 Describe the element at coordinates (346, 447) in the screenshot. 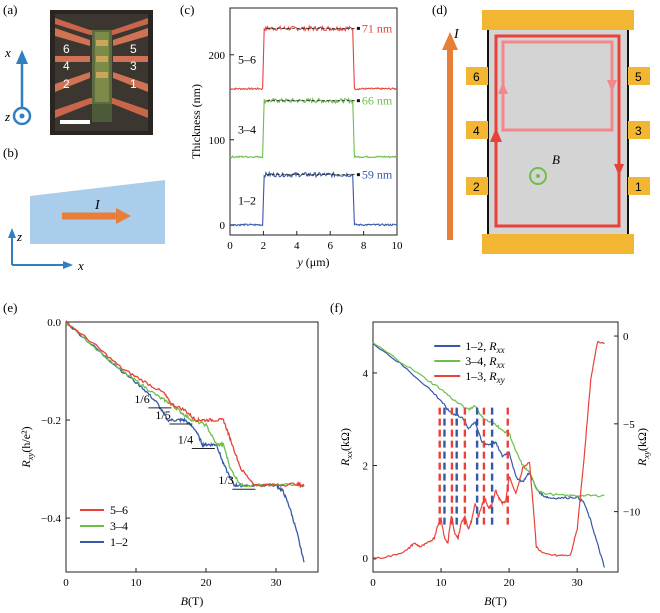

I see `y-axis-label-left-f: Rxx(kΩ)` at that location.